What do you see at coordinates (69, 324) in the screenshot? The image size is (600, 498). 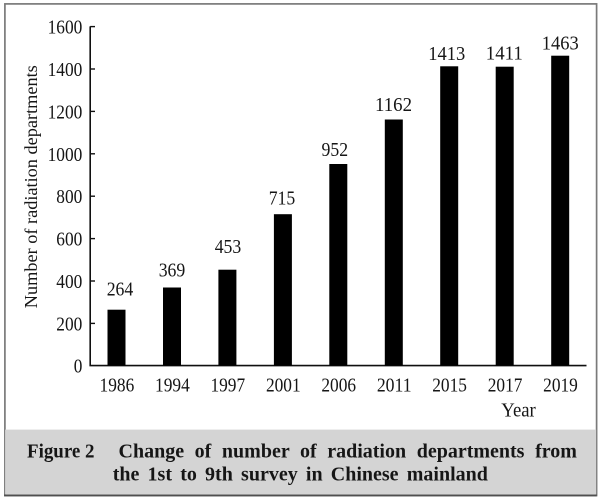 I see `svg-text: 200` at bounding box center [69, 324].